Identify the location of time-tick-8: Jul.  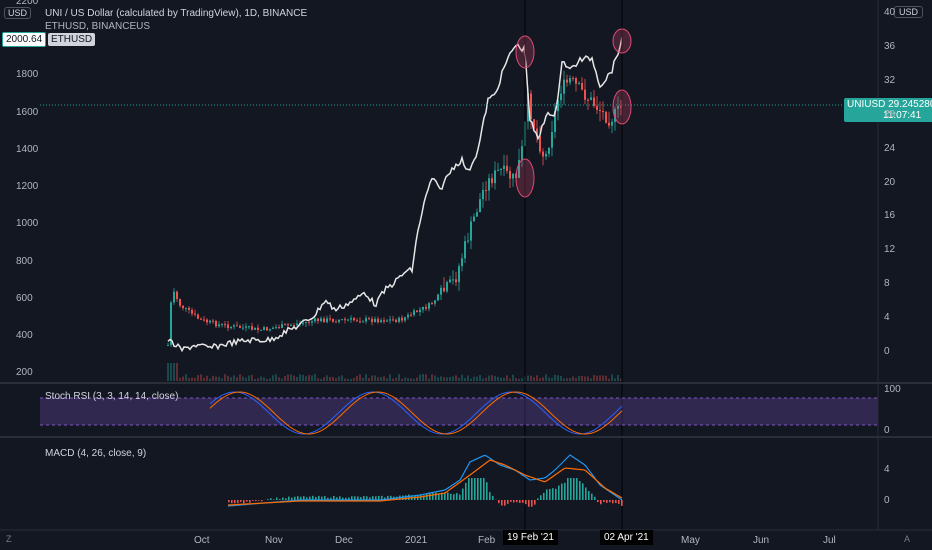
(829, 540).